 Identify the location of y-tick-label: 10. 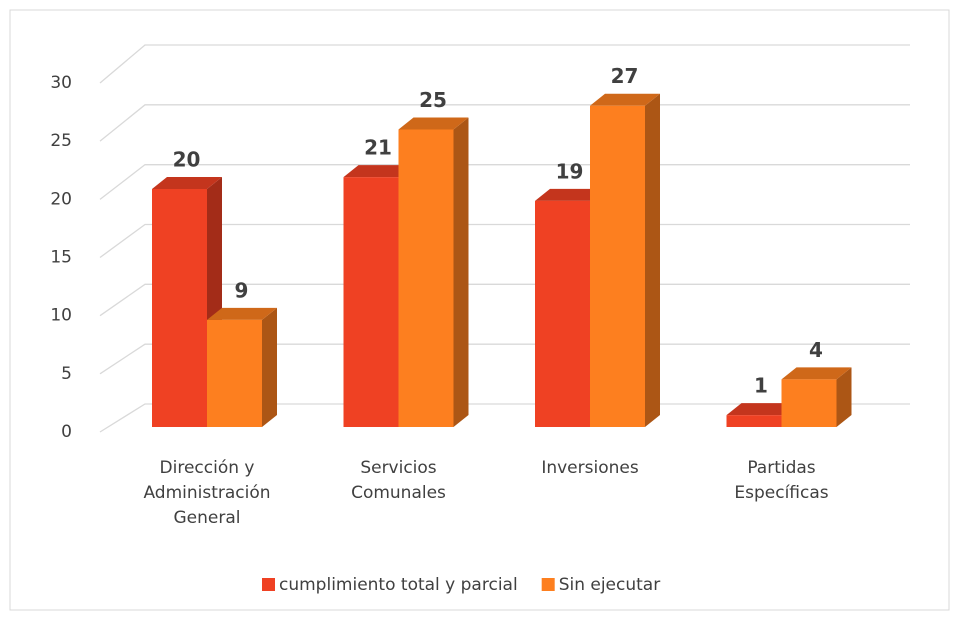
(61, 316).